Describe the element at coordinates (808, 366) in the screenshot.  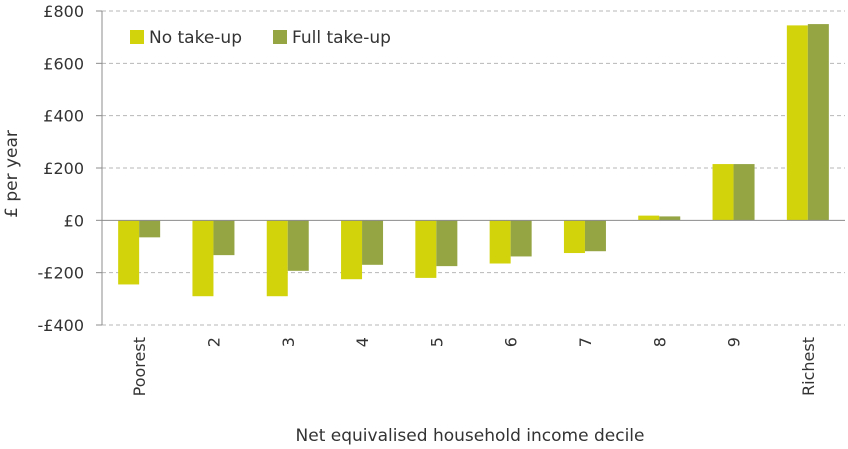
I see `x-tick-label: Richest` at that location.